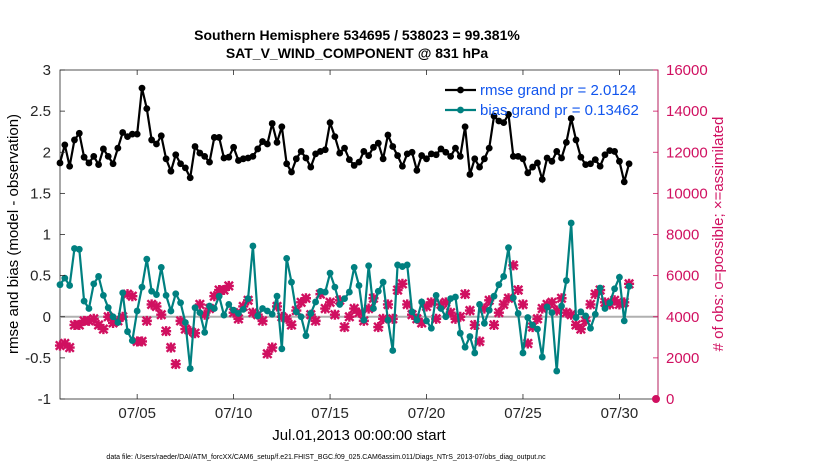 This screenshot has width=830, height=470. I want to click on y2-tick-label: 0, so click(670, 399).